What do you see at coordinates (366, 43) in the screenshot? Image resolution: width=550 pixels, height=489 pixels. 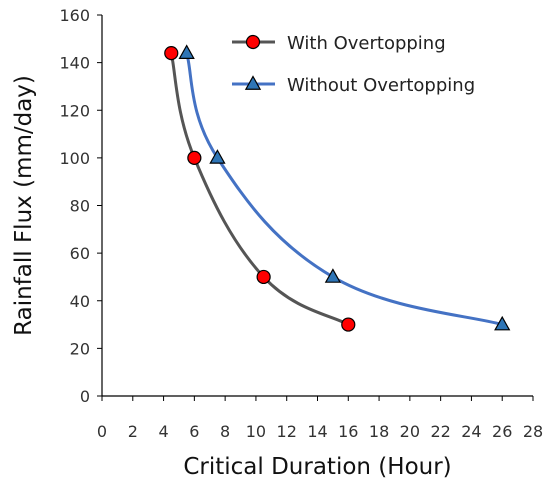 I see `legend-label-with-overtopping: With Overtopping` at bounding box center [366, 43].